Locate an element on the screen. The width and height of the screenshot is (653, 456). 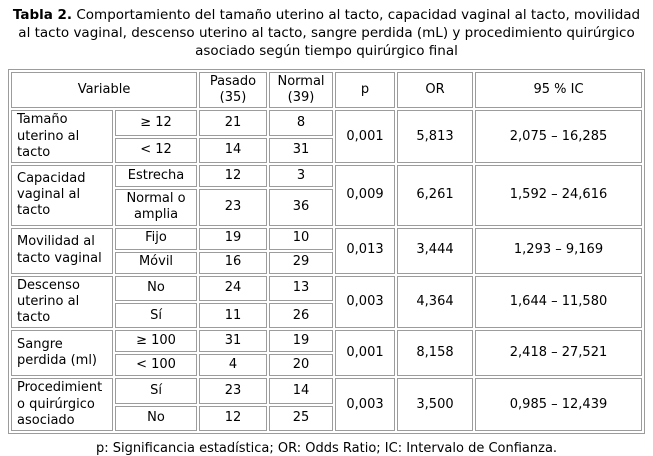
table-row: Móvil 16 29 is located at coordinates (326, 262).